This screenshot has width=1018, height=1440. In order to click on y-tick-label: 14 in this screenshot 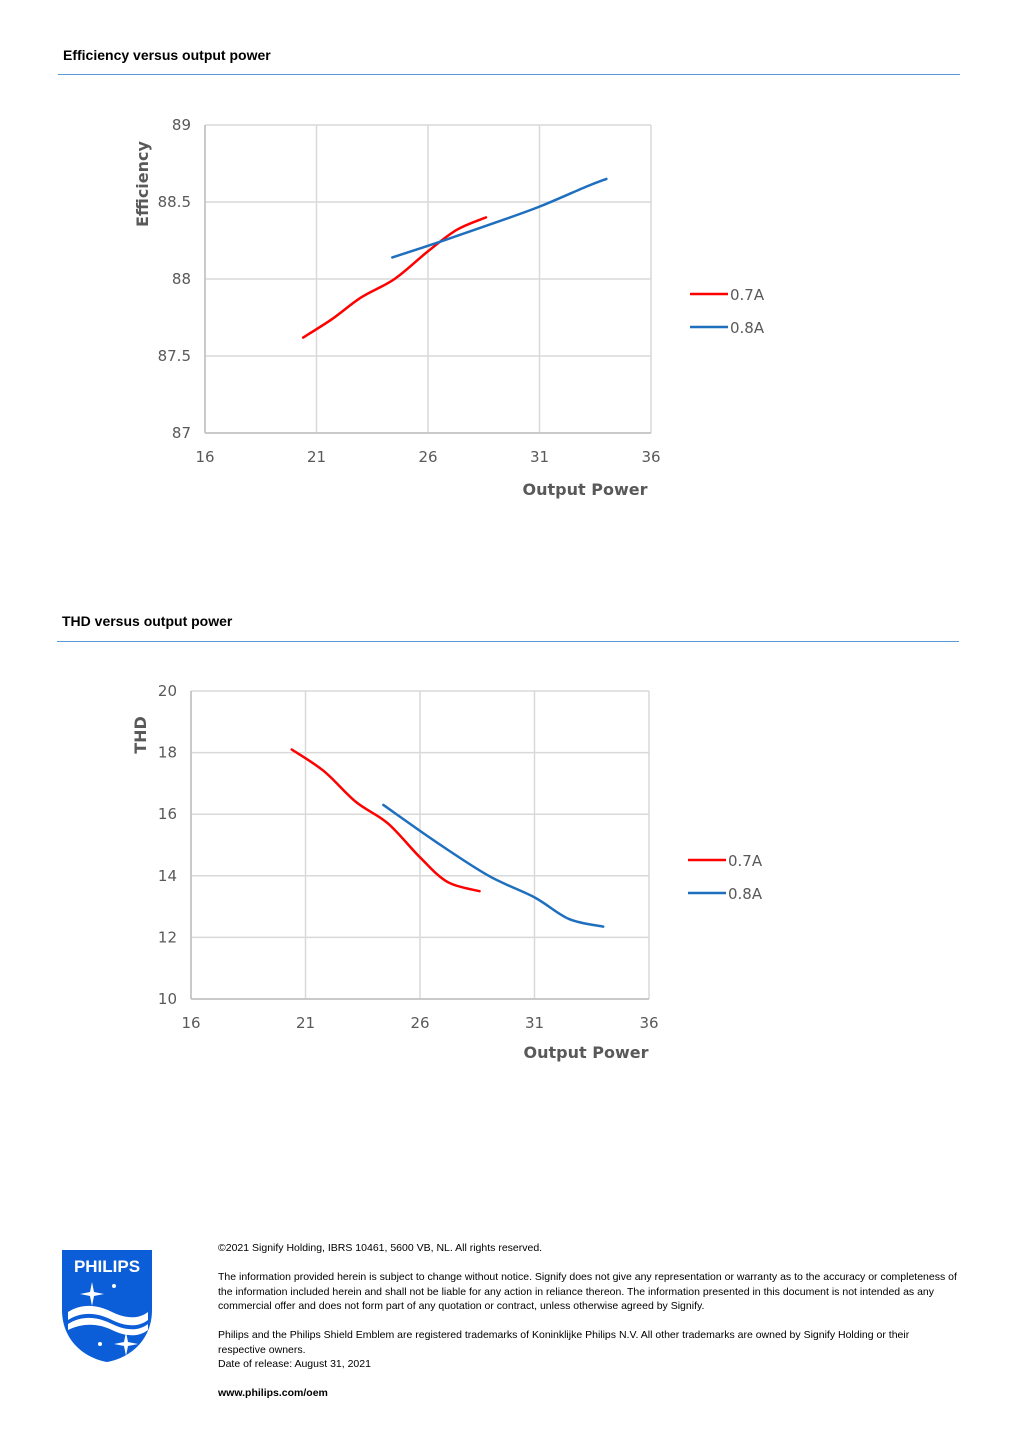, I will do `click(167, 876)`.